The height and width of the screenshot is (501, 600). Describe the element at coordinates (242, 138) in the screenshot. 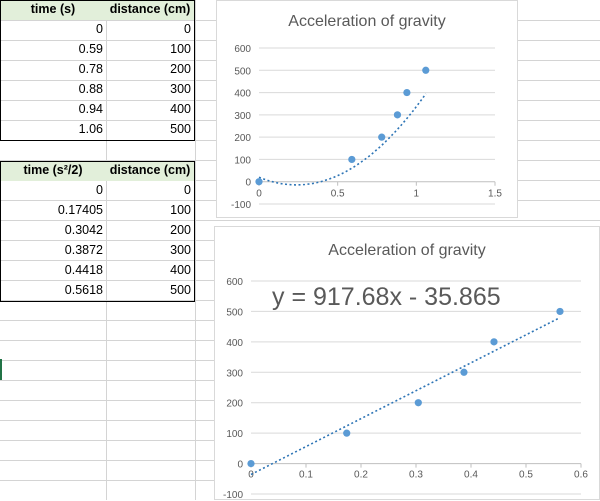

I see `chart1-y-tick-label: 200` at that location.